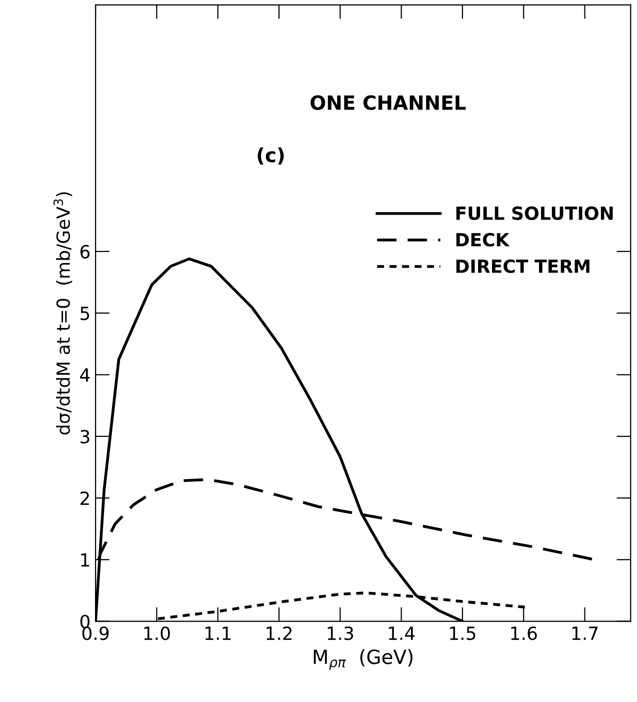 The image size is (637, 702). Describe the element at coordinates (84, 498) in the screenshot. I see `y-tick-label: 2` at that location.